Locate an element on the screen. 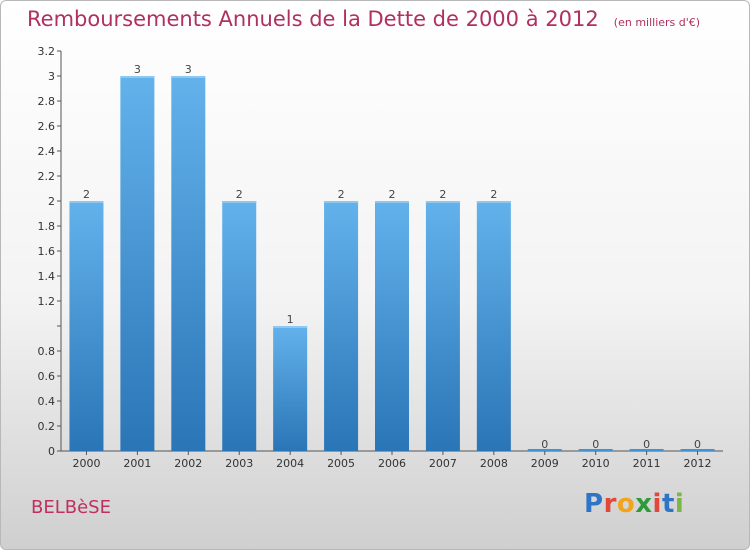 This screenshot has height=550, width=750. y-tick-label: 0.6 is located at coordinates (47, 376).